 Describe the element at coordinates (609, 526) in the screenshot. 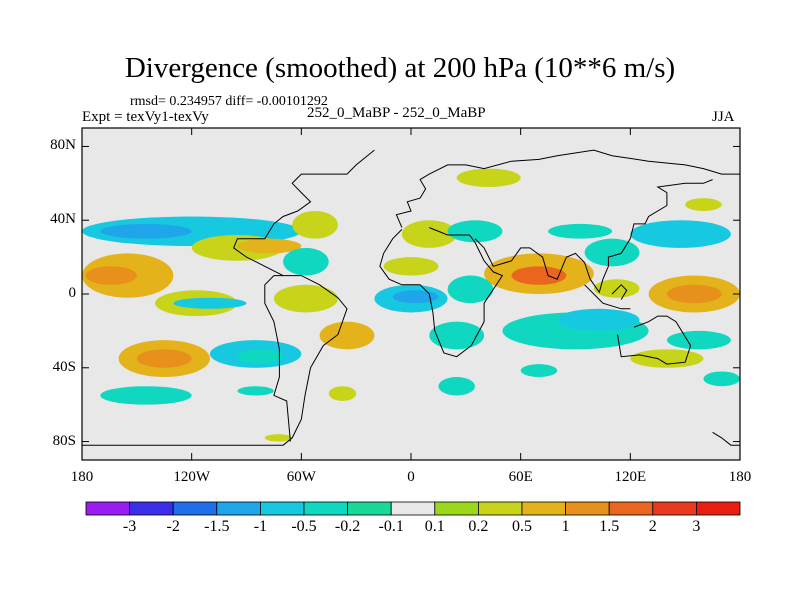

I see `colorbar-label: 1.5` at that location.